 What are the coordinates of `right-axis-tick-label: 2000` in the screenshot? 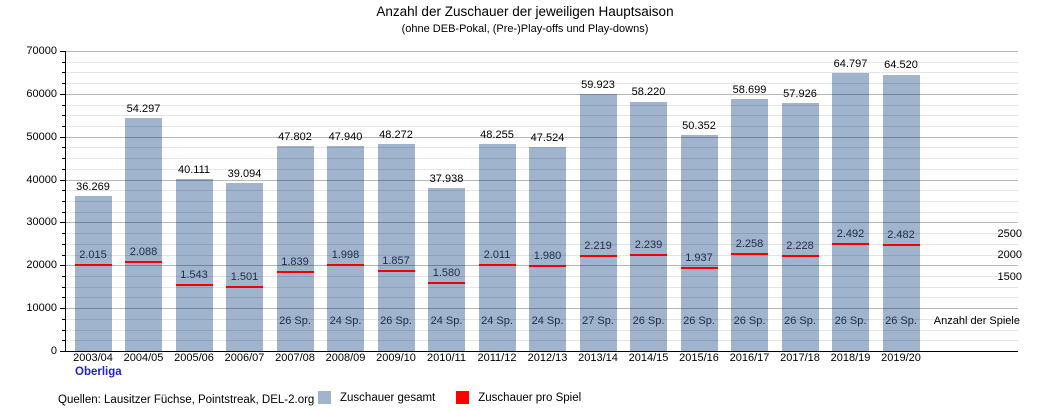 It's located at (1009, 255).